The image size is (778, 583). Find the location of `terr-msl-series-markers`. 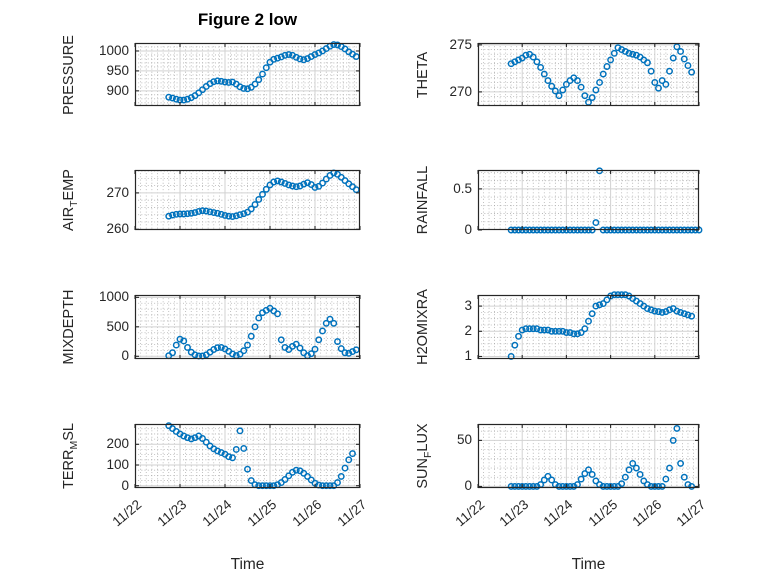

terr-msl-series-markers is located at coordinates (260, 456).